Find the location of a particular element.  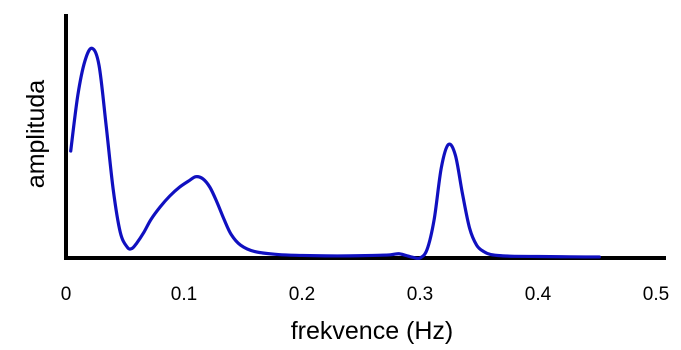

y-axis-label: amplituda is located at coordinates (36, 134).